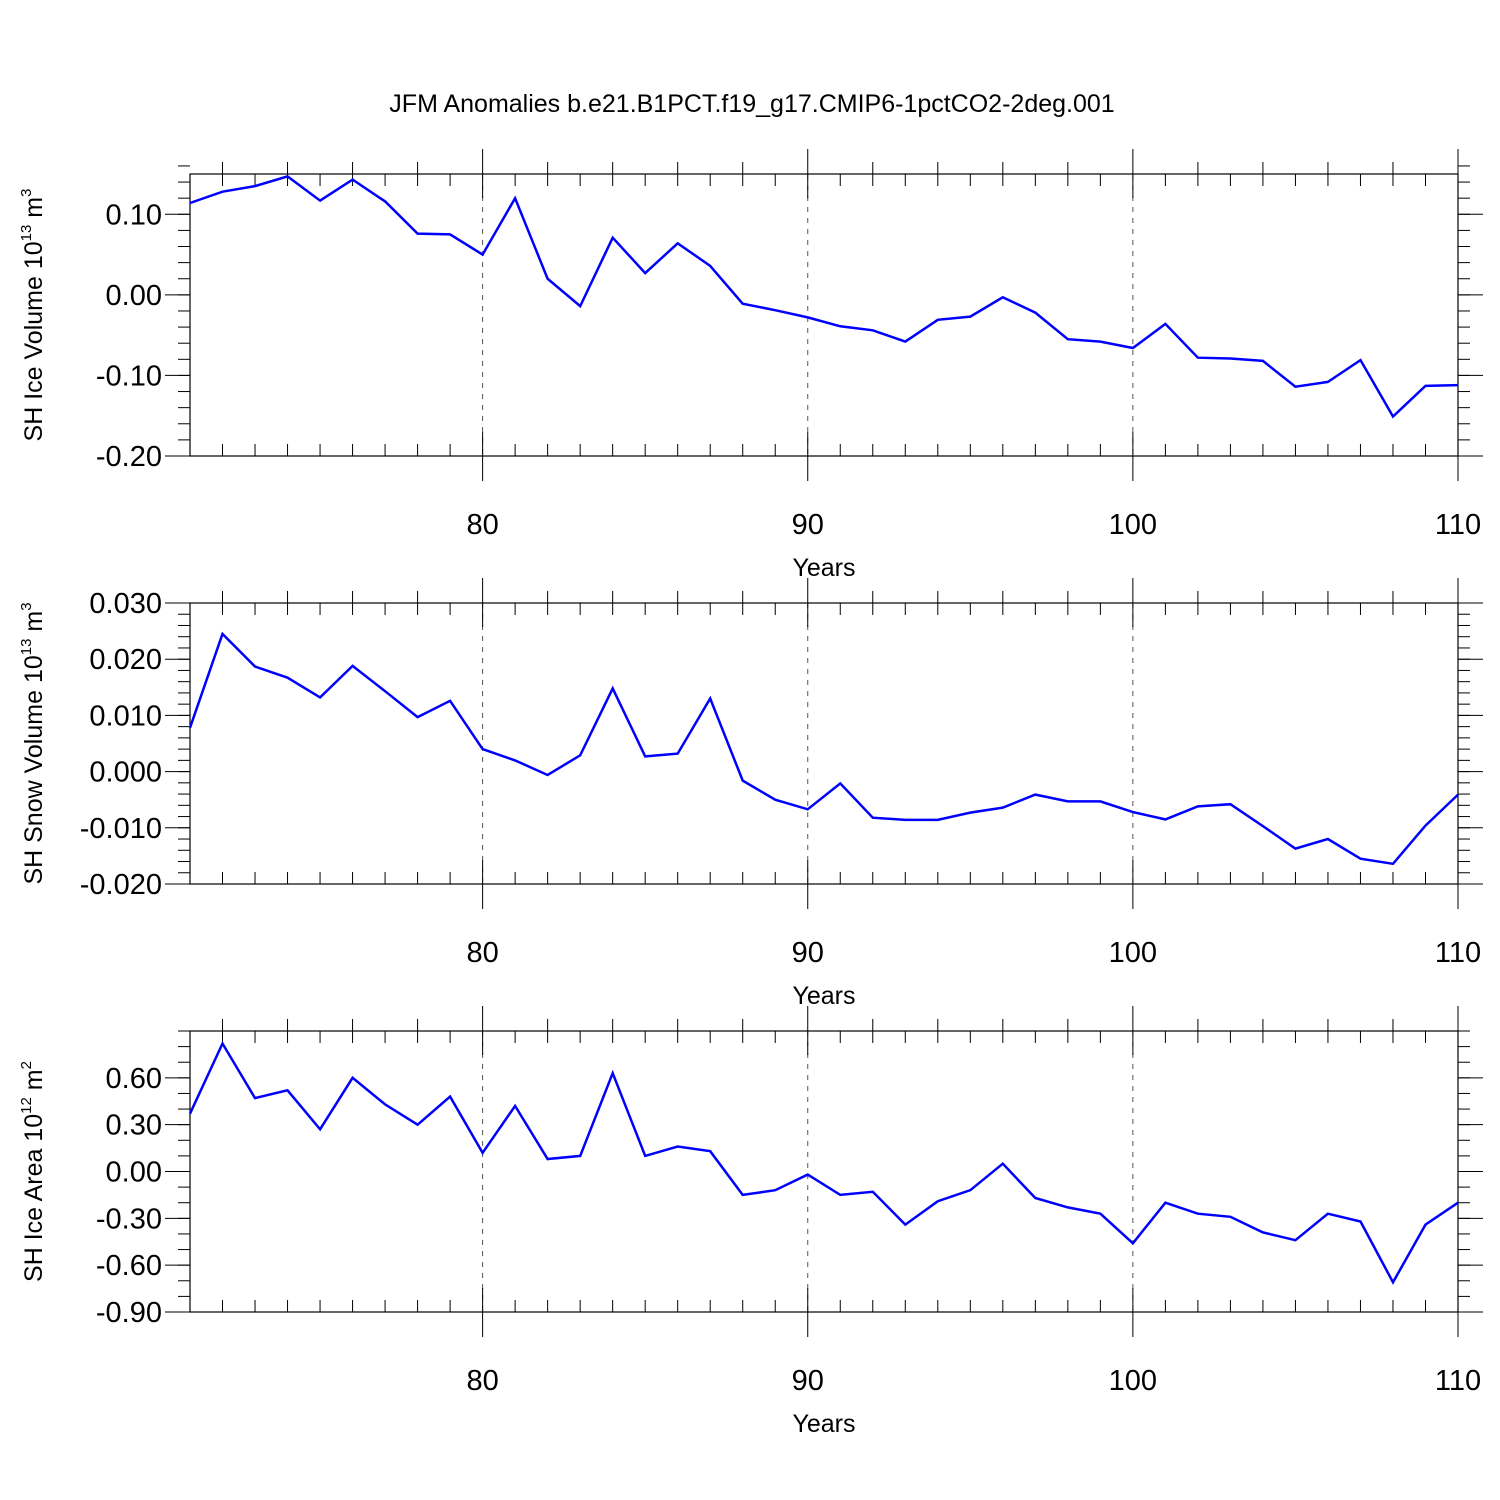 The image size is (1500, 1500). I want to click on y-tick-label: 0.030, so click(125, 604).